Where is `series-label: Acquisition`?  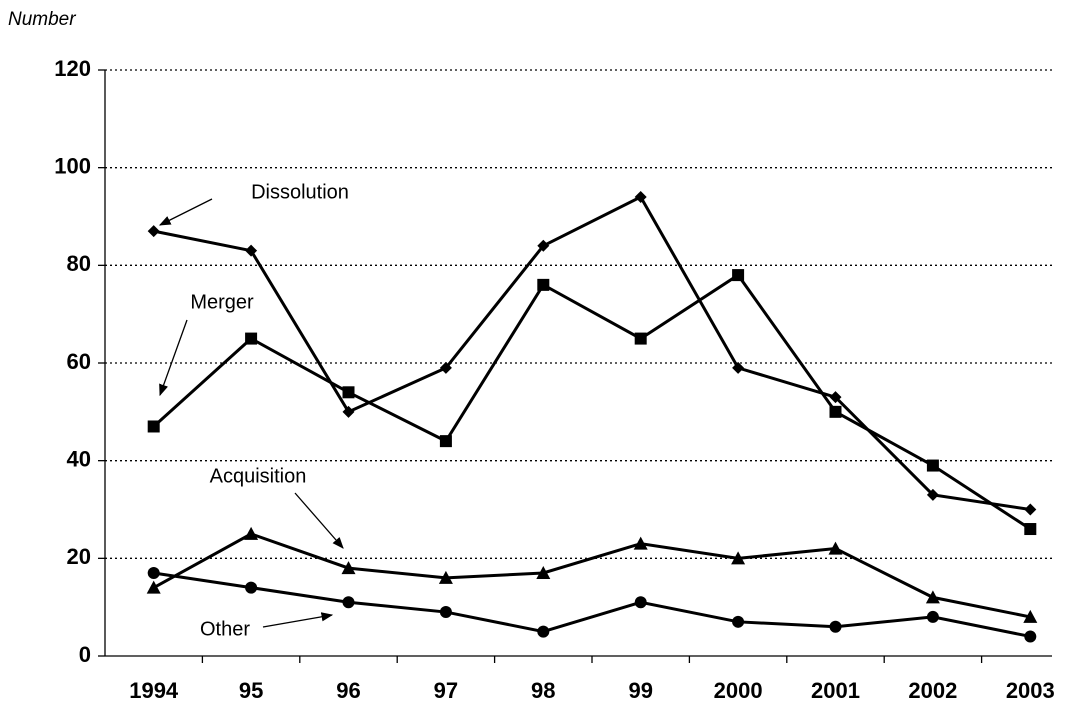
series-label: Acquisition is located at coordinates (258, 476).